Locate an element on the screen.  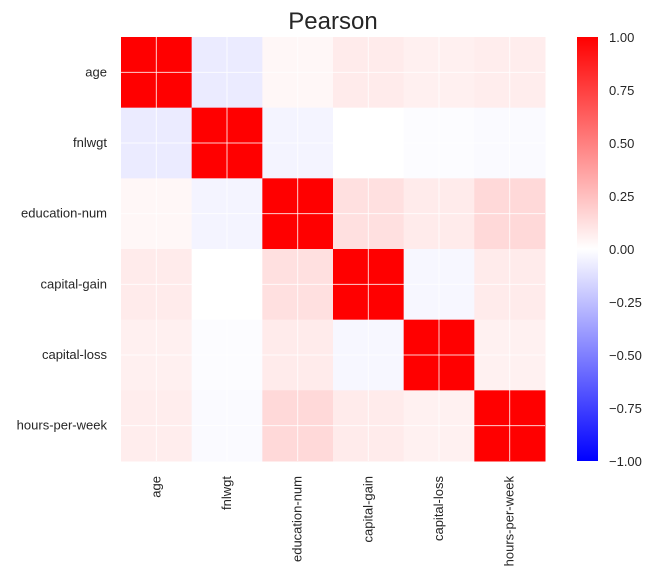
y-tick-label: capital-loss is located at coordinates (75, 354).